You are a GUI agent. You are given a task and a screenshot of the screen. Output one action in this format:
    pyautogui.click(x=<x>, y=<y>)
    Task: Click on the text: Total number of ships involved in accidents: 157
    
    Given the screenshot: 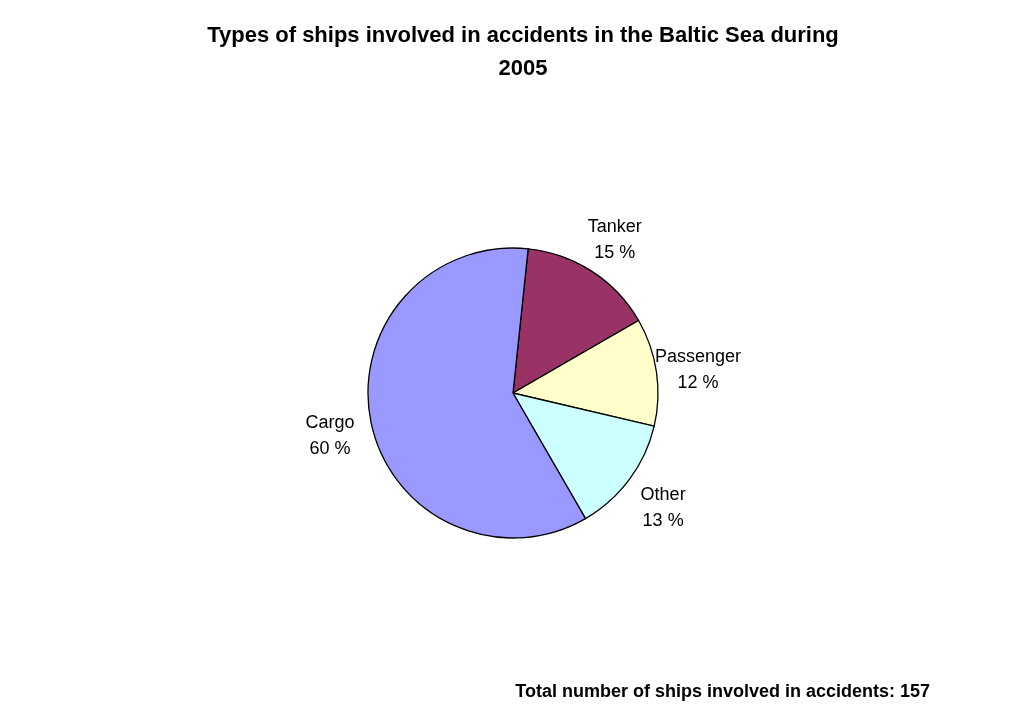 What is the action you would take?
    pyautogui.click(x=722, y=691)
    